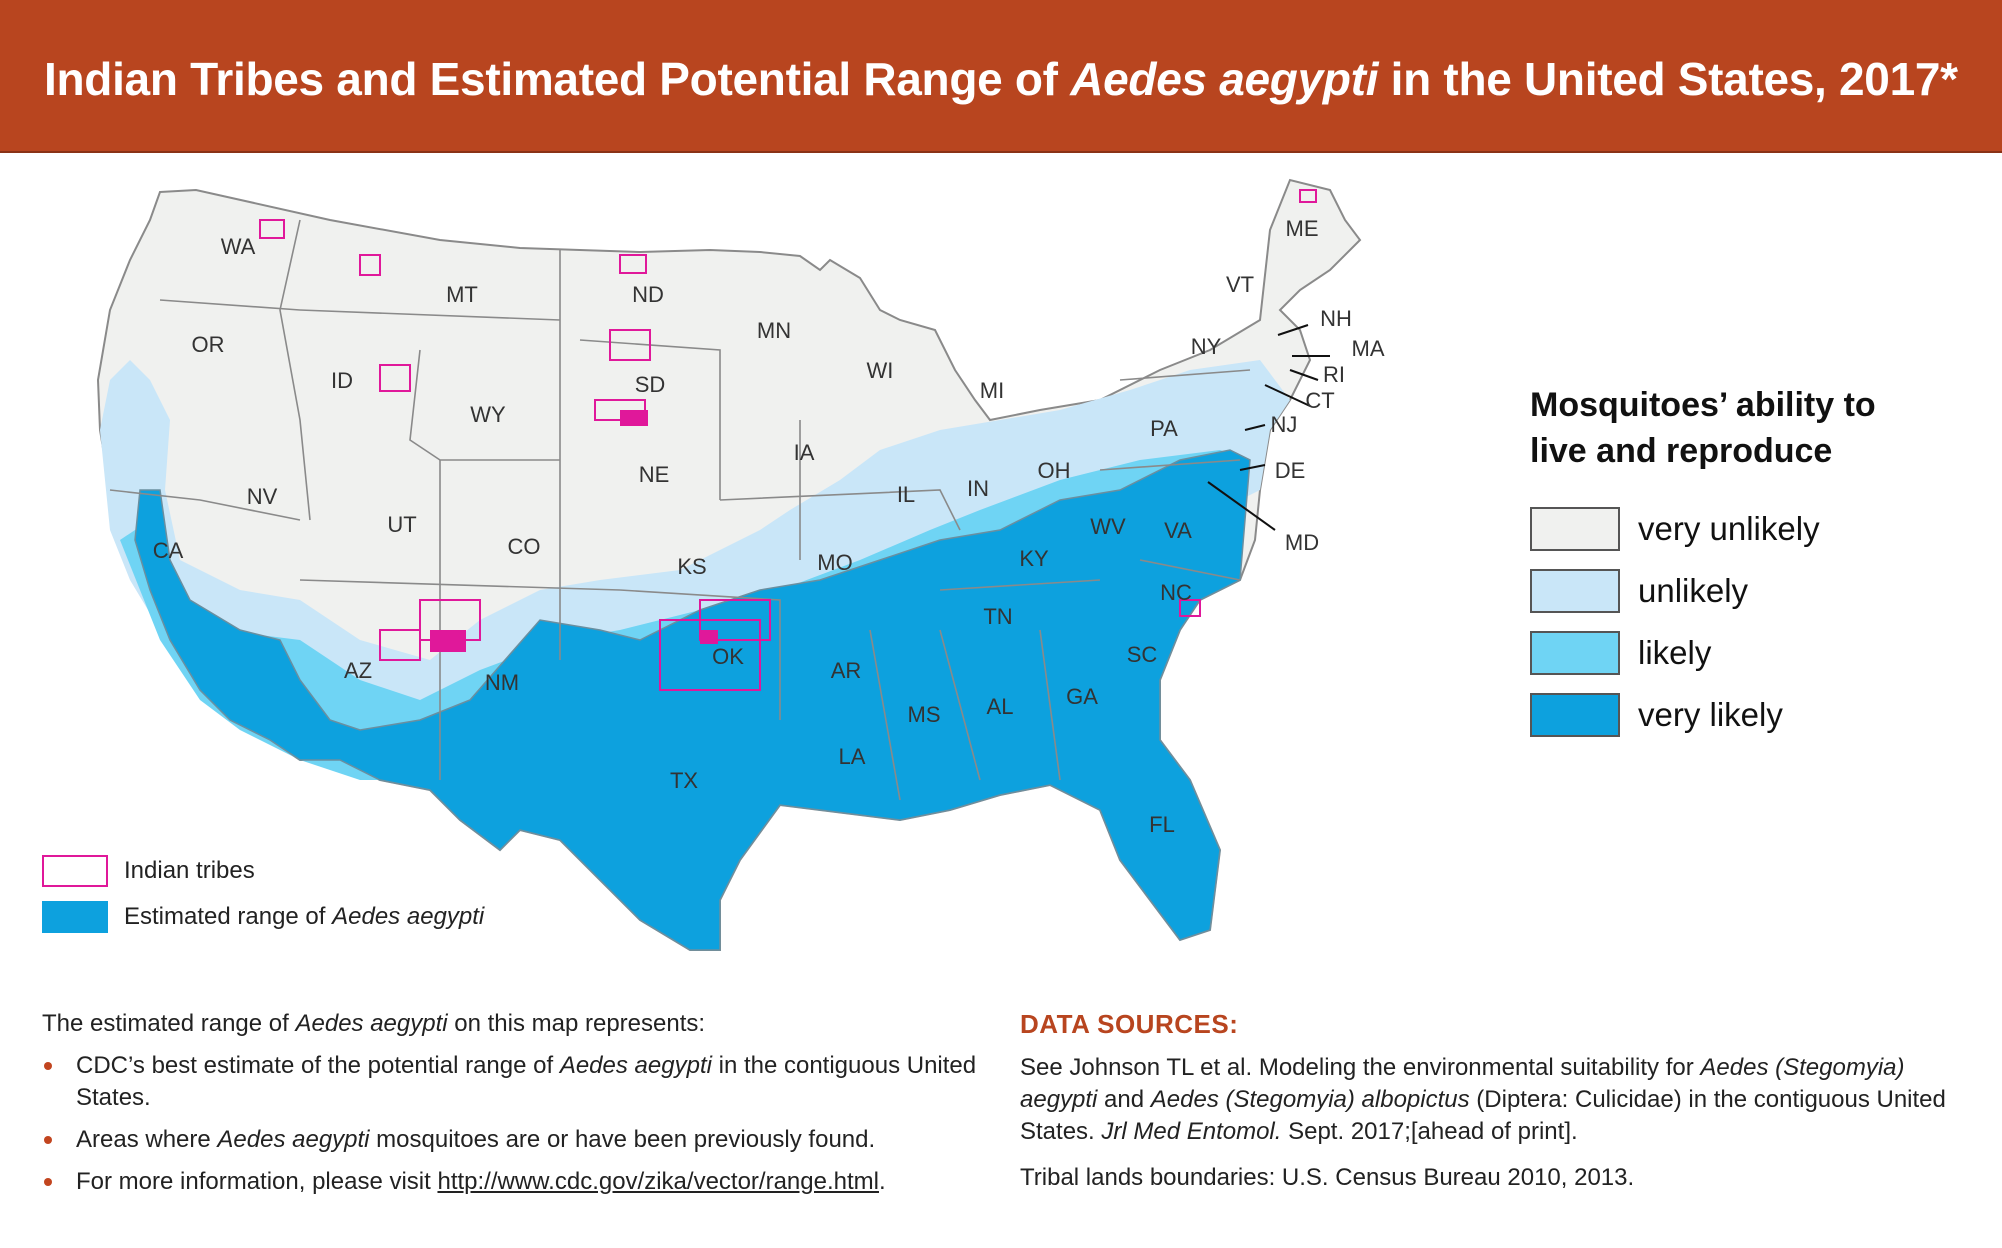  Describe the element at coordinates (728, 656) in the screenshot. I see `state-label-ok: OK` at that location.